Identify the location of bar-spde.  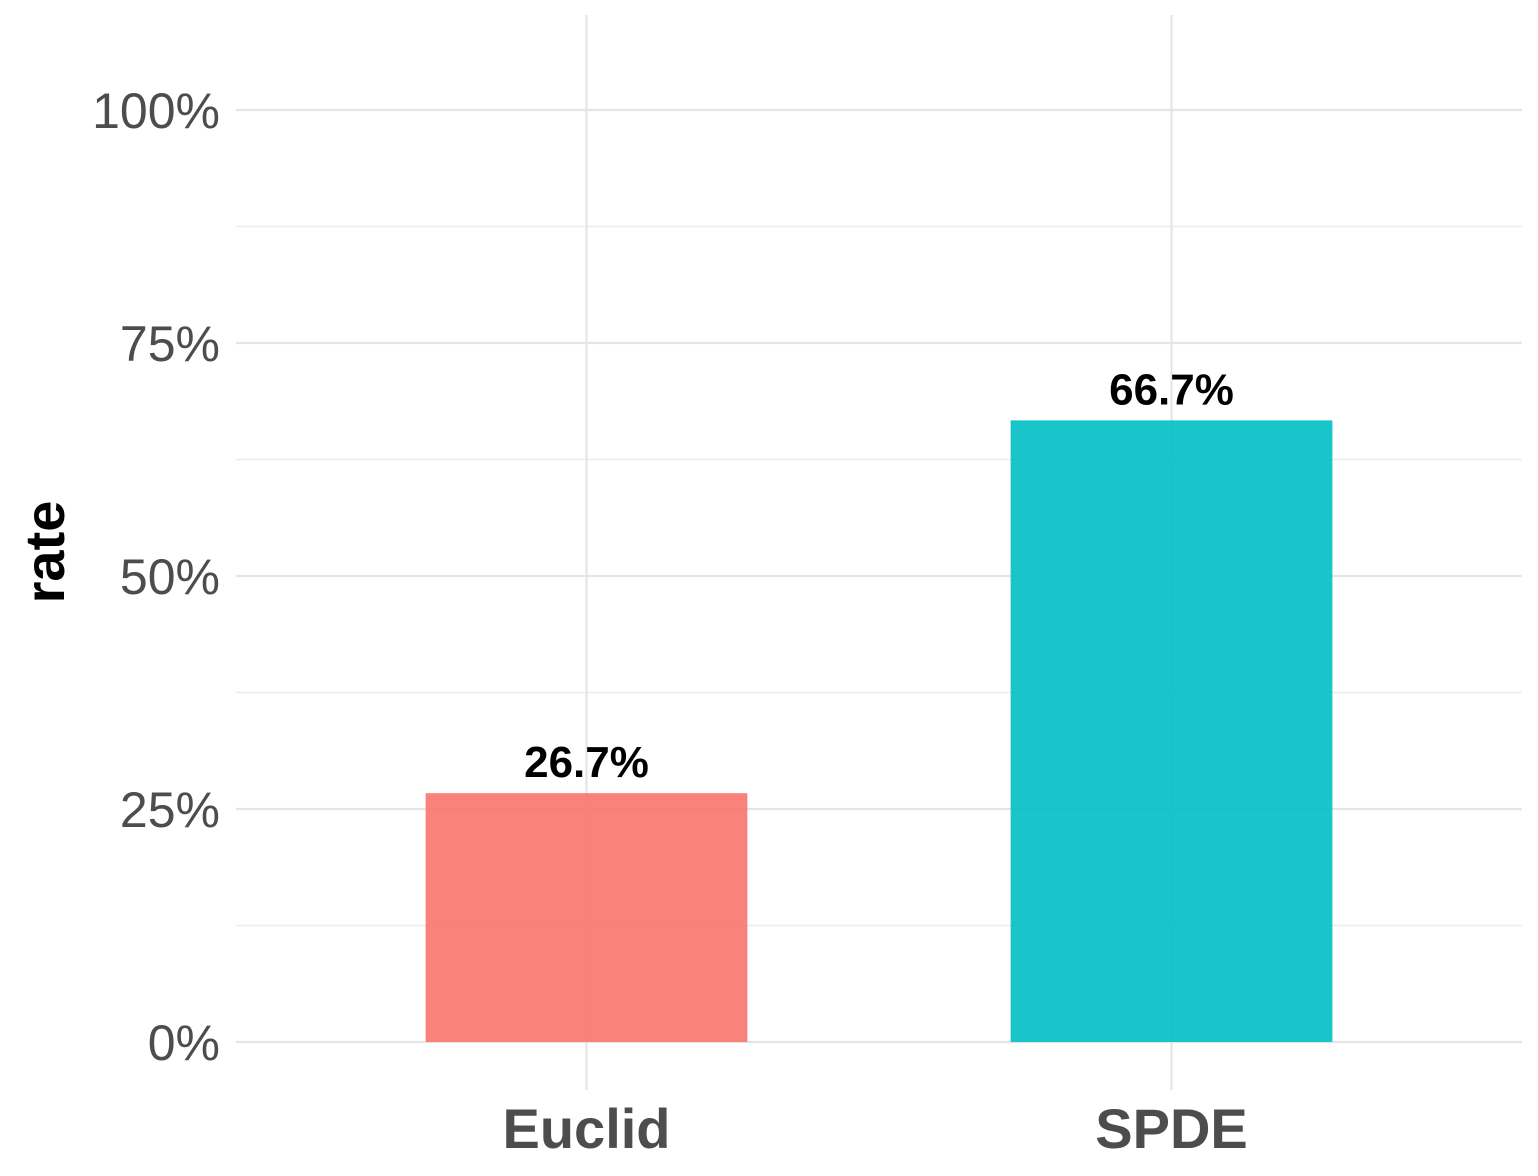
(1171, 731).